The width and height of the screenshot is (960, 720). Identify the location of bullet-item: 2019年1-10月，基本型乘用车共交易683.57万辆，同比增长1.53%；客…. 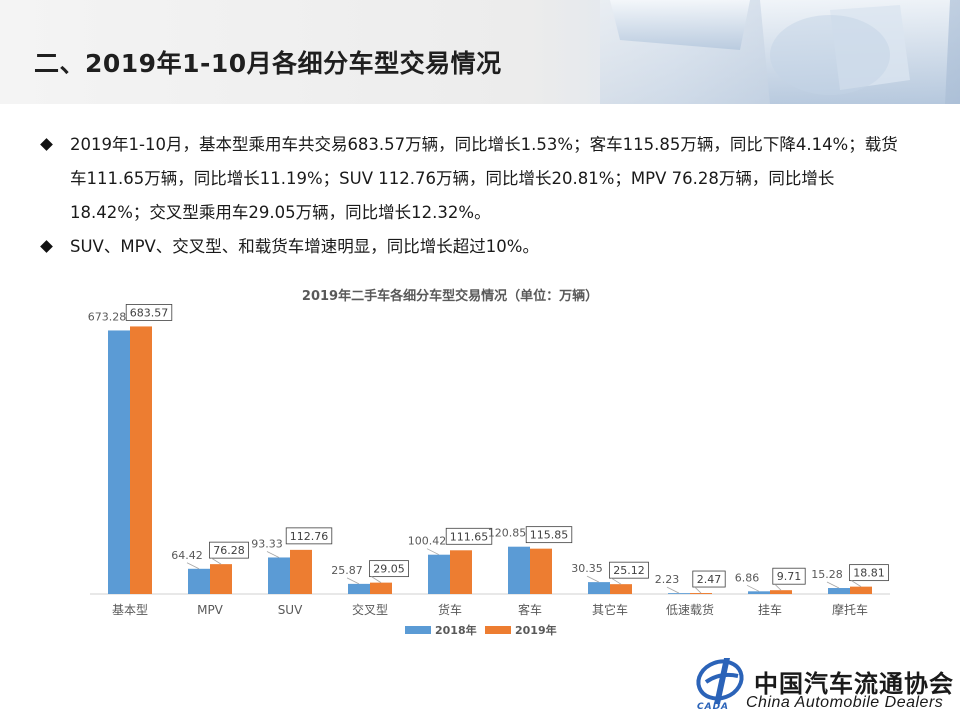
(470, 179).